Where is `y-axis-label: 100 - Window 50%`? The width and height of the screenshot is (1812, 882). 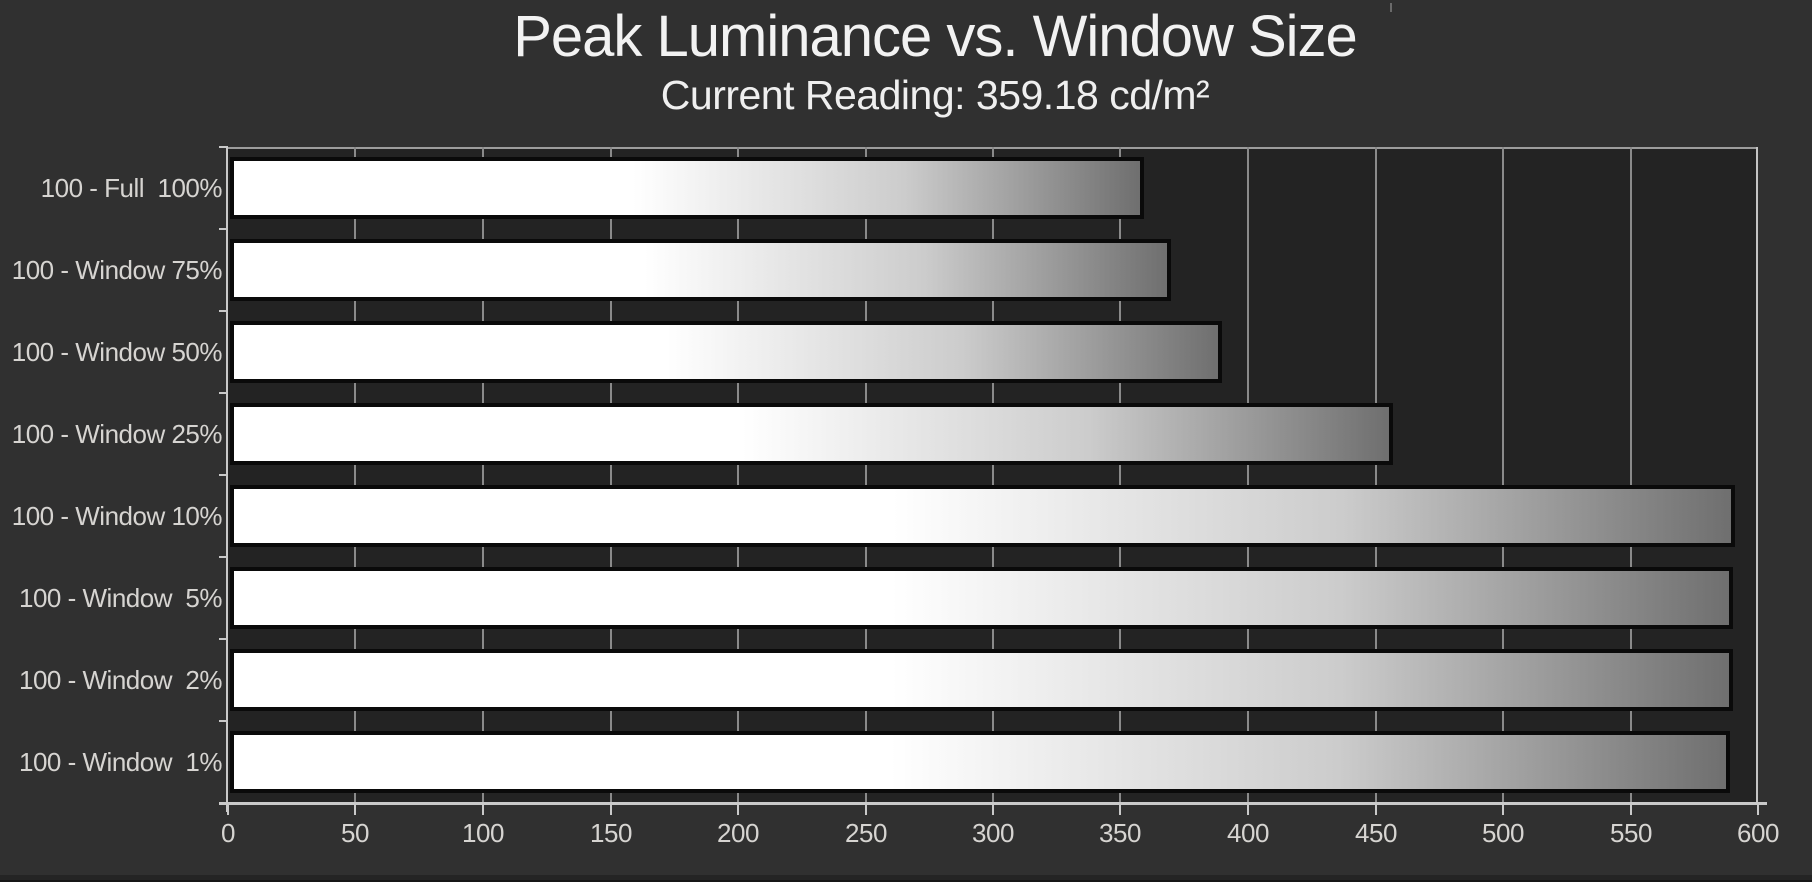
y-axis-label: 100 - Window 50% is located at coordinates (117, 352).